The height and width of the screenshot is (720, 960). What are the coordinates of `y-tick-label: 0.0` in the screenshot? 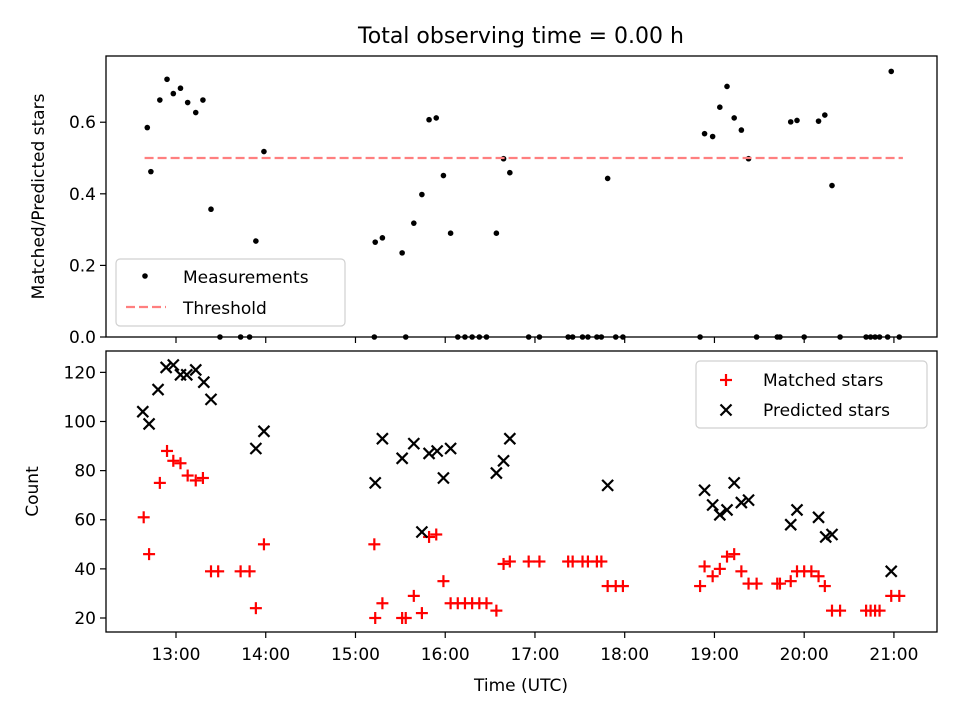 It's located at (82, 338).